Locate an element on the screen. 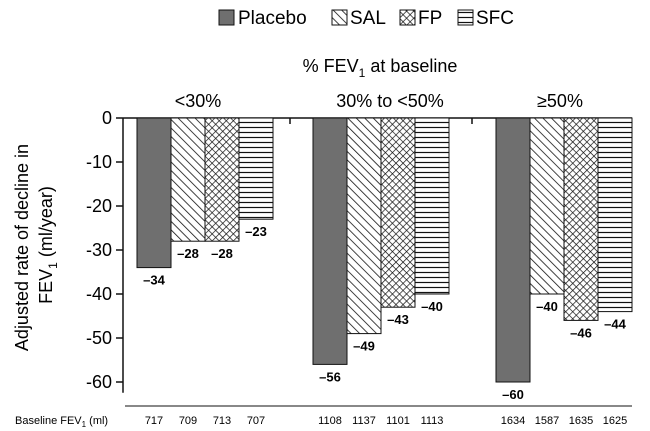 This screenshot has width=650, height=431. baseline-value-group2-fp: 1101 is located at coordinates (398, 421).